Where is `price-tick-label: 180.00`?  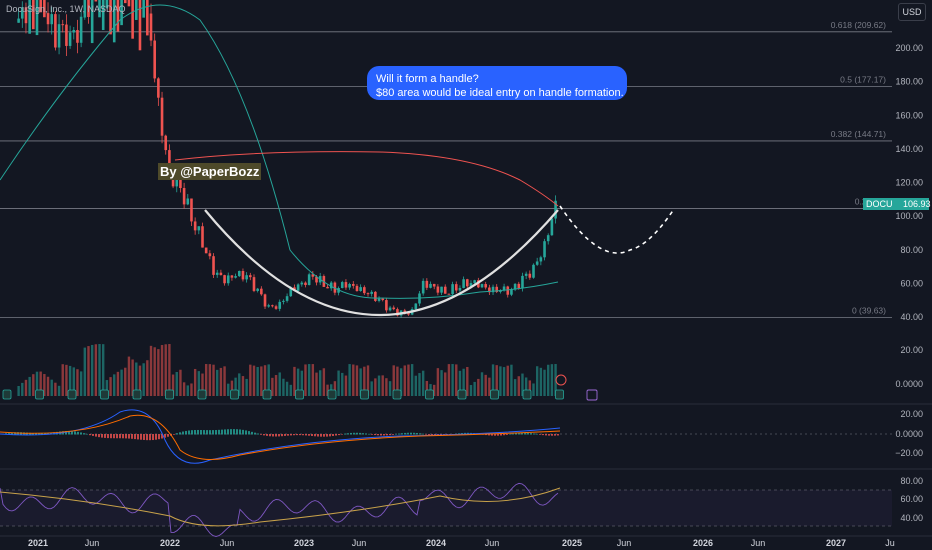 price-tick-label: 180.00 is located at coordinates (909, 82).